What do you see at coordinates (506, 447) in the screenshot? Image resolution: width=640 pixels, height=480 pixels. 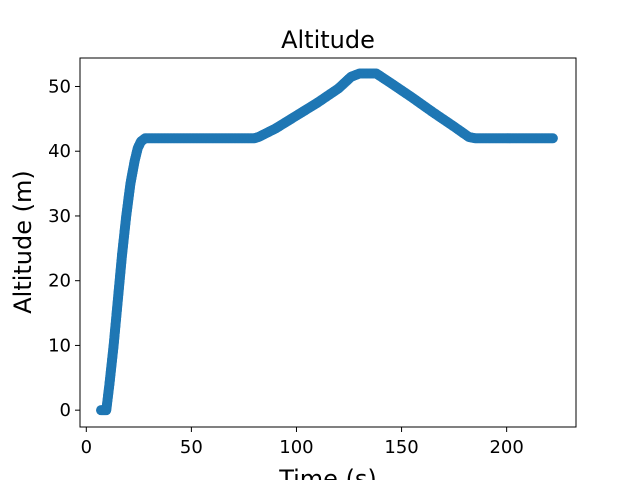 I see `x-tick-label: 200` at bounding box center [506, 447].